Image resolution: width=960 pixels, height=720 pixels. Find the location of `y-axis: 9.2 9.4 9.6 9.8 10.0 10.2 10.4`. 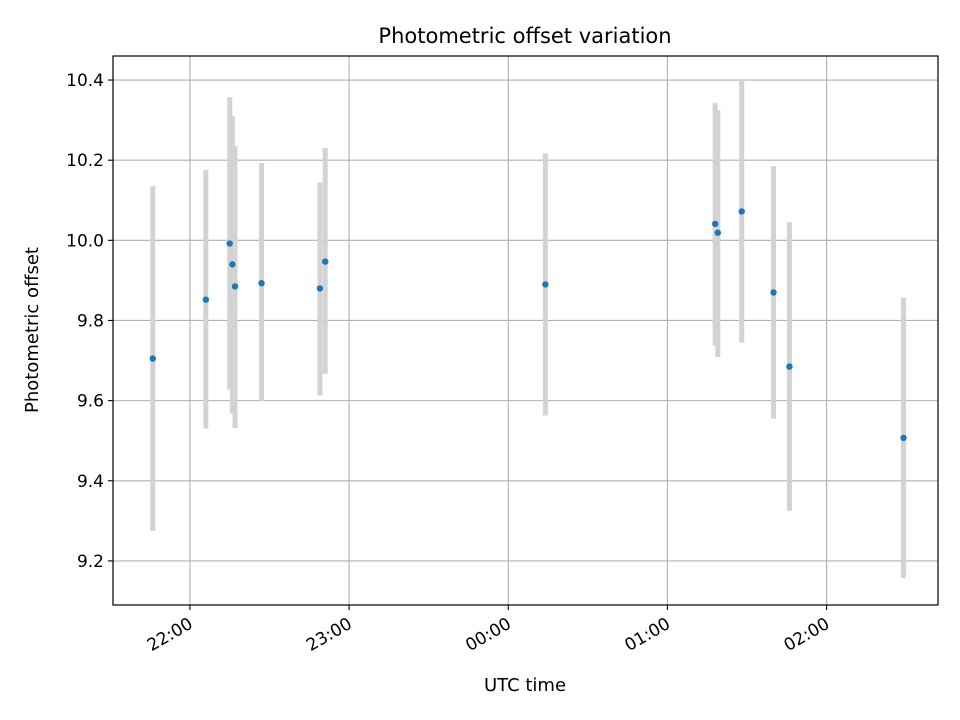

y-axis: 9.2 9.4 9.6 9.8 10.0 10.2 10.4 is located at coordinates (89, 321).